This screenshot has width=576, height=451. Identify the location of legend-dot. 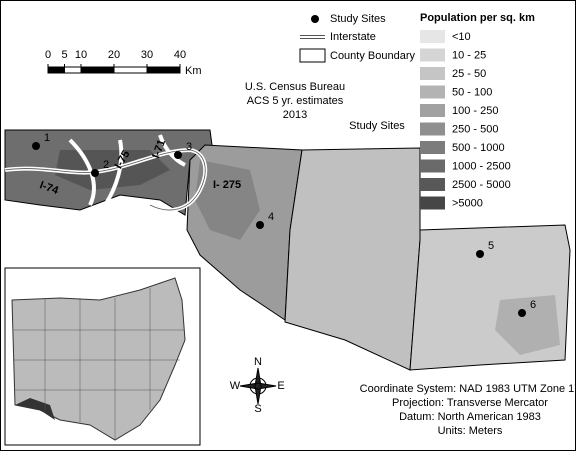
(315, 19).